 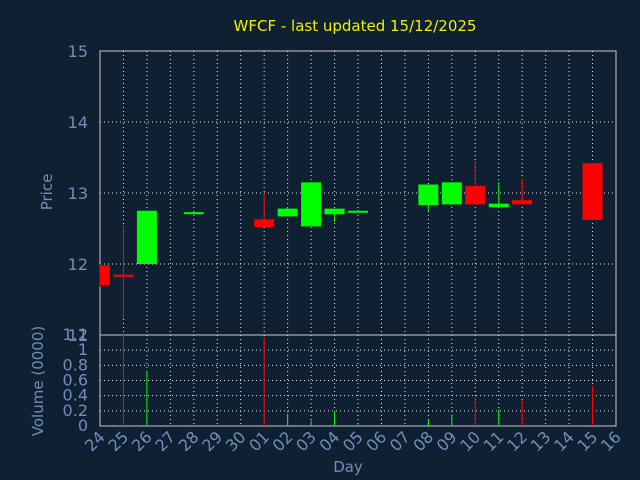 What do you see at coordinates (348, 467) in the screenshot?
I see `x-axis-label: Day` at bounding box center [348, 467].